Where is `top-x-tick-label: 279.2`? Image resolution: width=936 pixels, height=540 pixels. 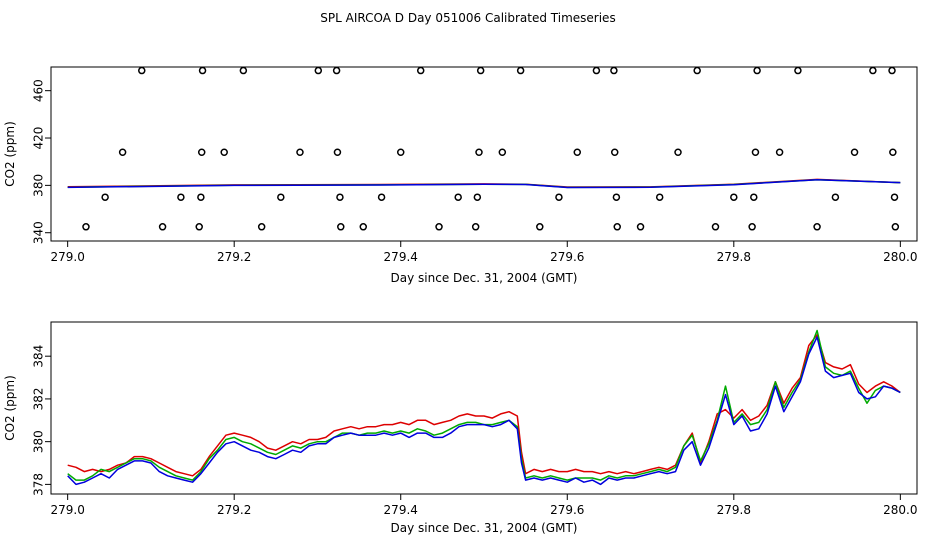
top-x-tick-label: 279.2 is located at coordinates (234, 257).